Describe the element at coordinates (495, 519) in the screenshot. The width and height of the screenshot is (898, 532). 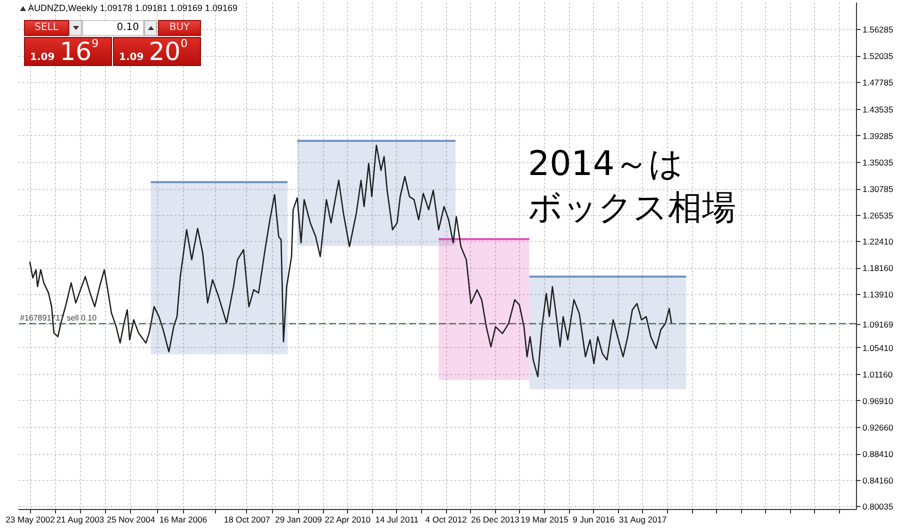
I see `x-tick-label: 26 Dec 2013` at that location.